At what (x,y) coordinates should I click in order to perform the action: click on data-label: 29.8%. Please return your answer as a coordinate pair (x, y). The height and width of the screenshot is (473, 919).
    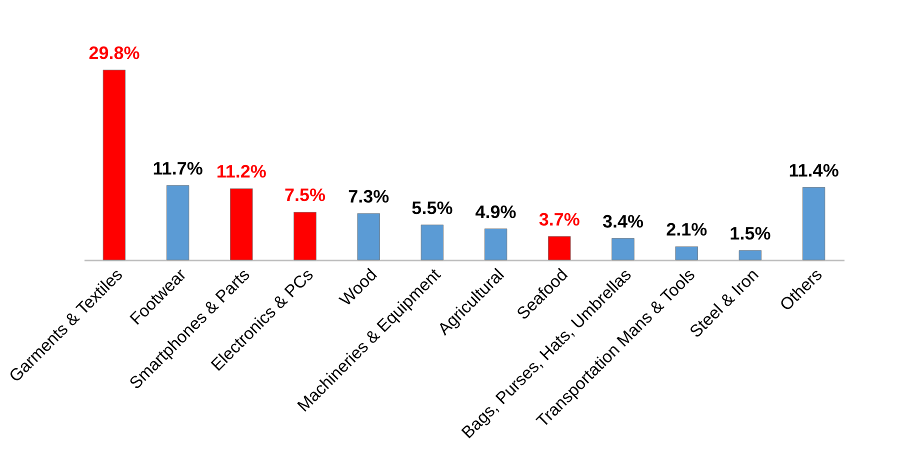
    Looking at the image, I should click on (114, 53).